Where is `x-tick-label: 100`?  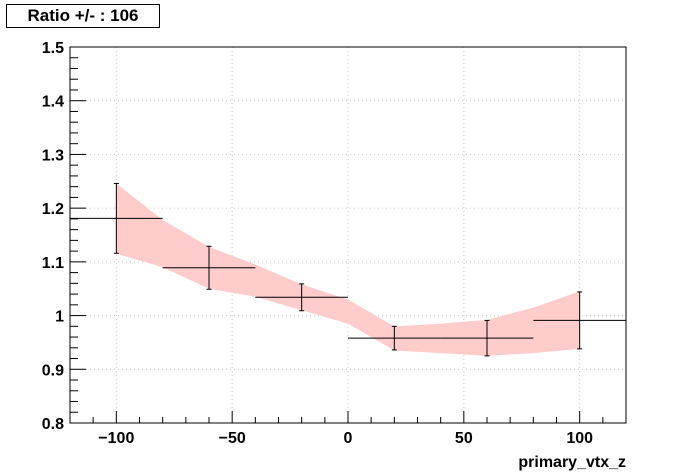
x-tick-label: 100 is located at coordinates (579, 438).